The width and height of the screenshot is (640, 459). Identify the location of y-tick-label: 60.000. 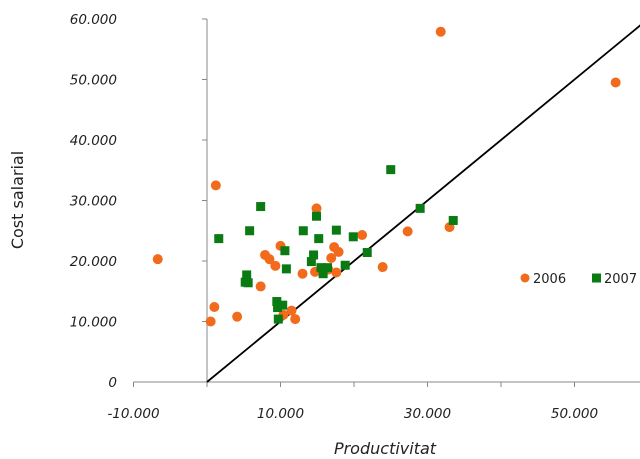
(93, 20).